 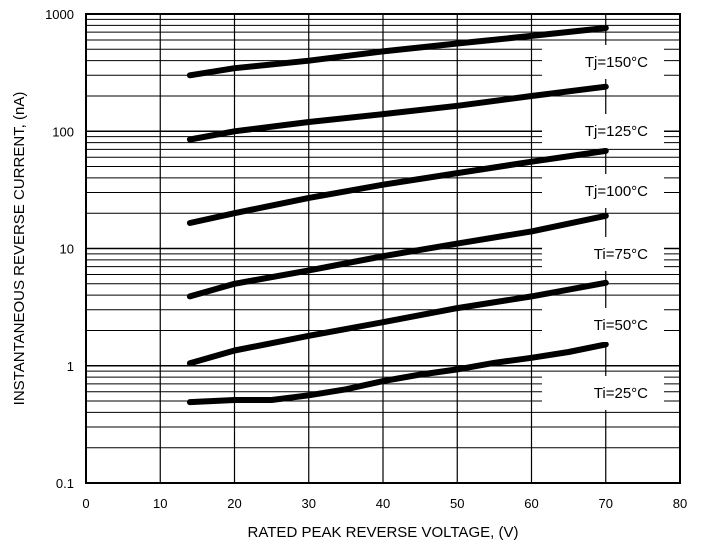 What do you see at coordinates (621, 393) in the screenshot?
I see `legend-label: Ti=25°C` at bounding box center [621, 393].